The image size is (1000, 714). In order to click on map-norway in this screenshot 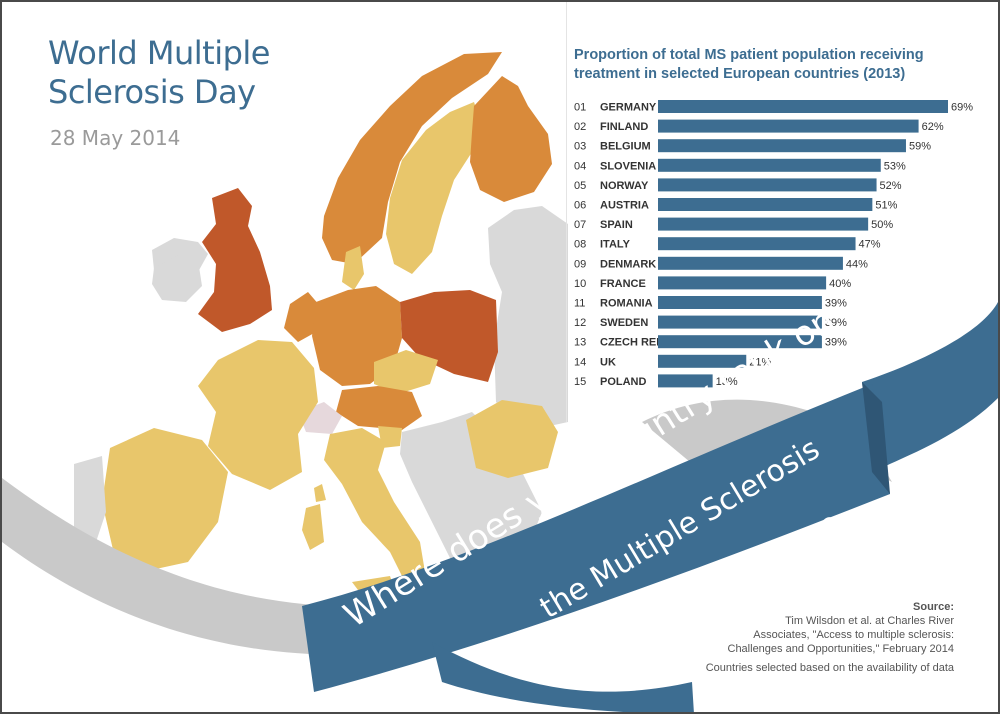, I will do `click(412, 158)`.